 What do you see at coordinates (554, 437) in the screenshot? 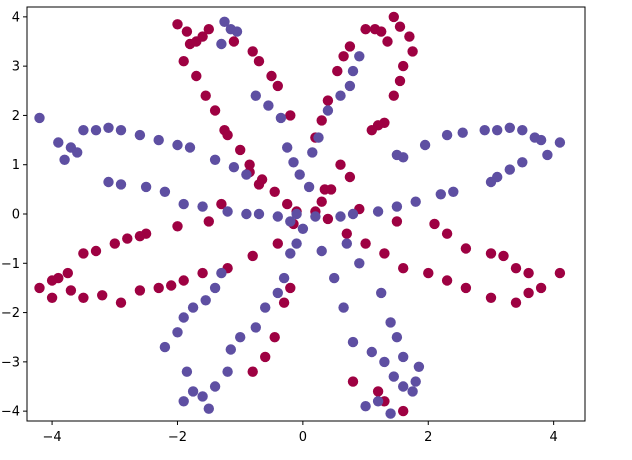
I see `x-tick-label: 4` at bounding box center [554, 437].